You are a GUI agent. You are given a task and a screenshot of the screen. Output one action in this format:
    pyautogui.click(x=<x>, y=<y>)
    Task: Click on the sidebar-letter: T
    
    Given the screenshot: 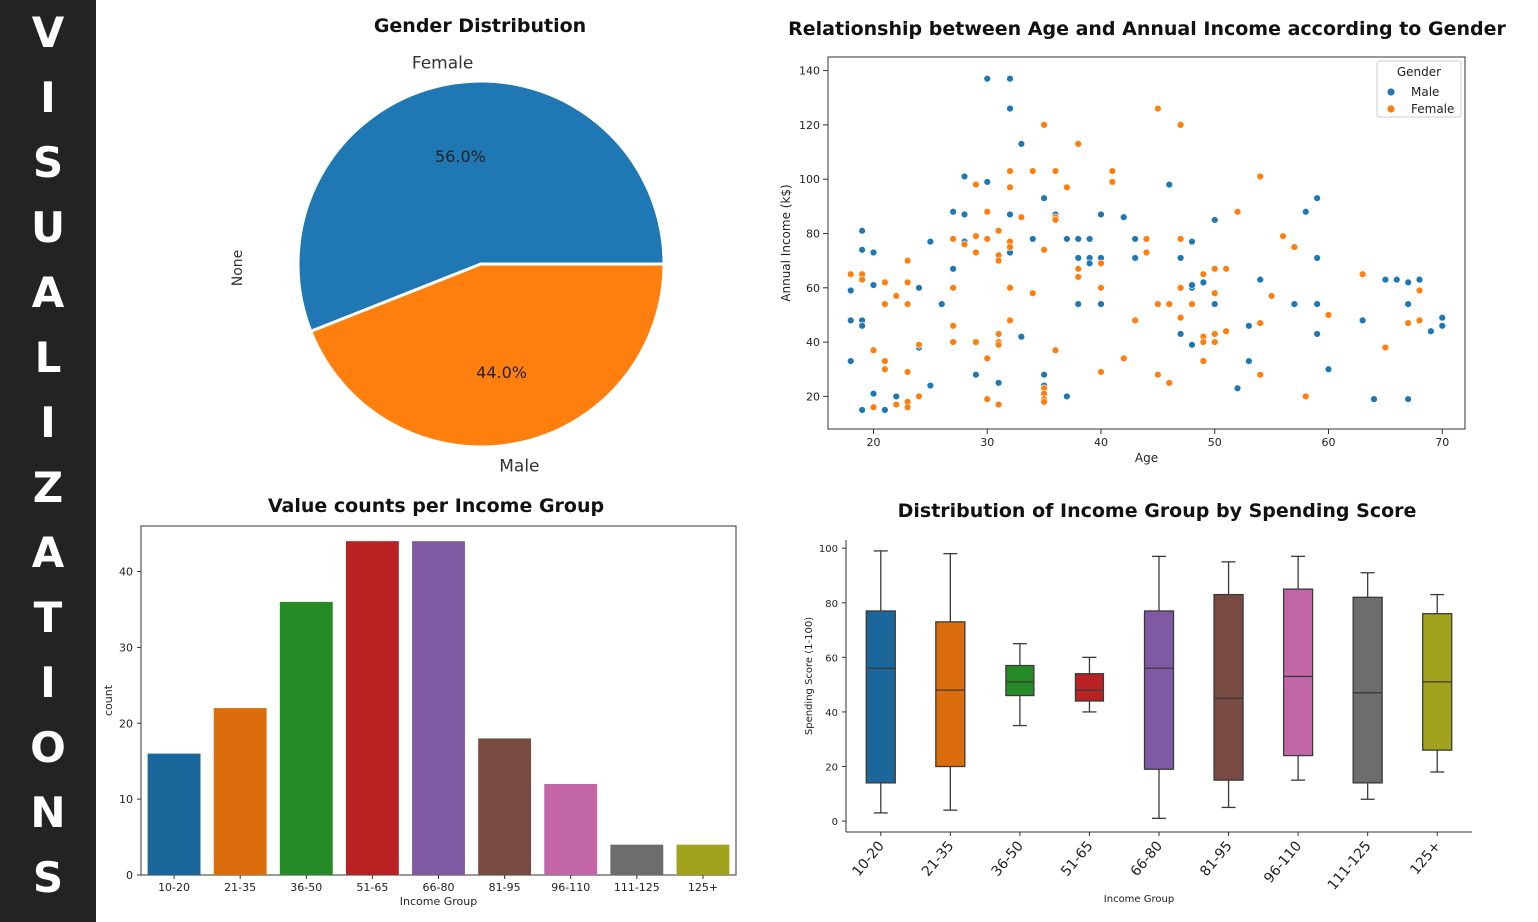 What is the action you would take?
    pyautogui.click(x=48, y=617)
    